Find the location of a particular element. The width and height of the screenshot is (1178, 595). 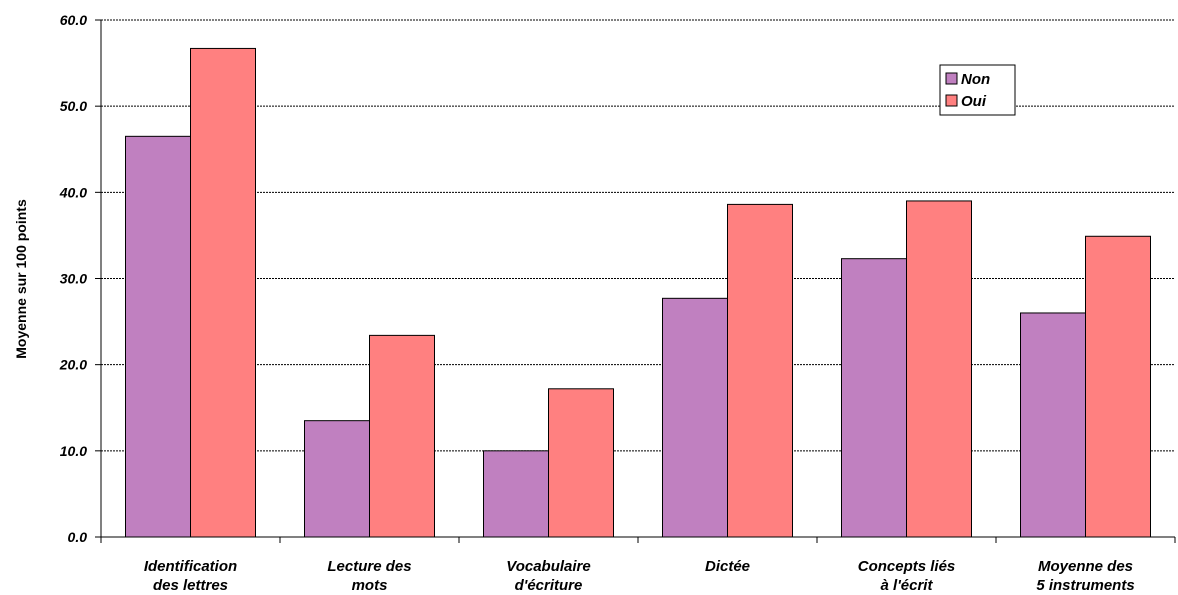

x-tick-label: Concepts liés is located at coordinates (907, 566).